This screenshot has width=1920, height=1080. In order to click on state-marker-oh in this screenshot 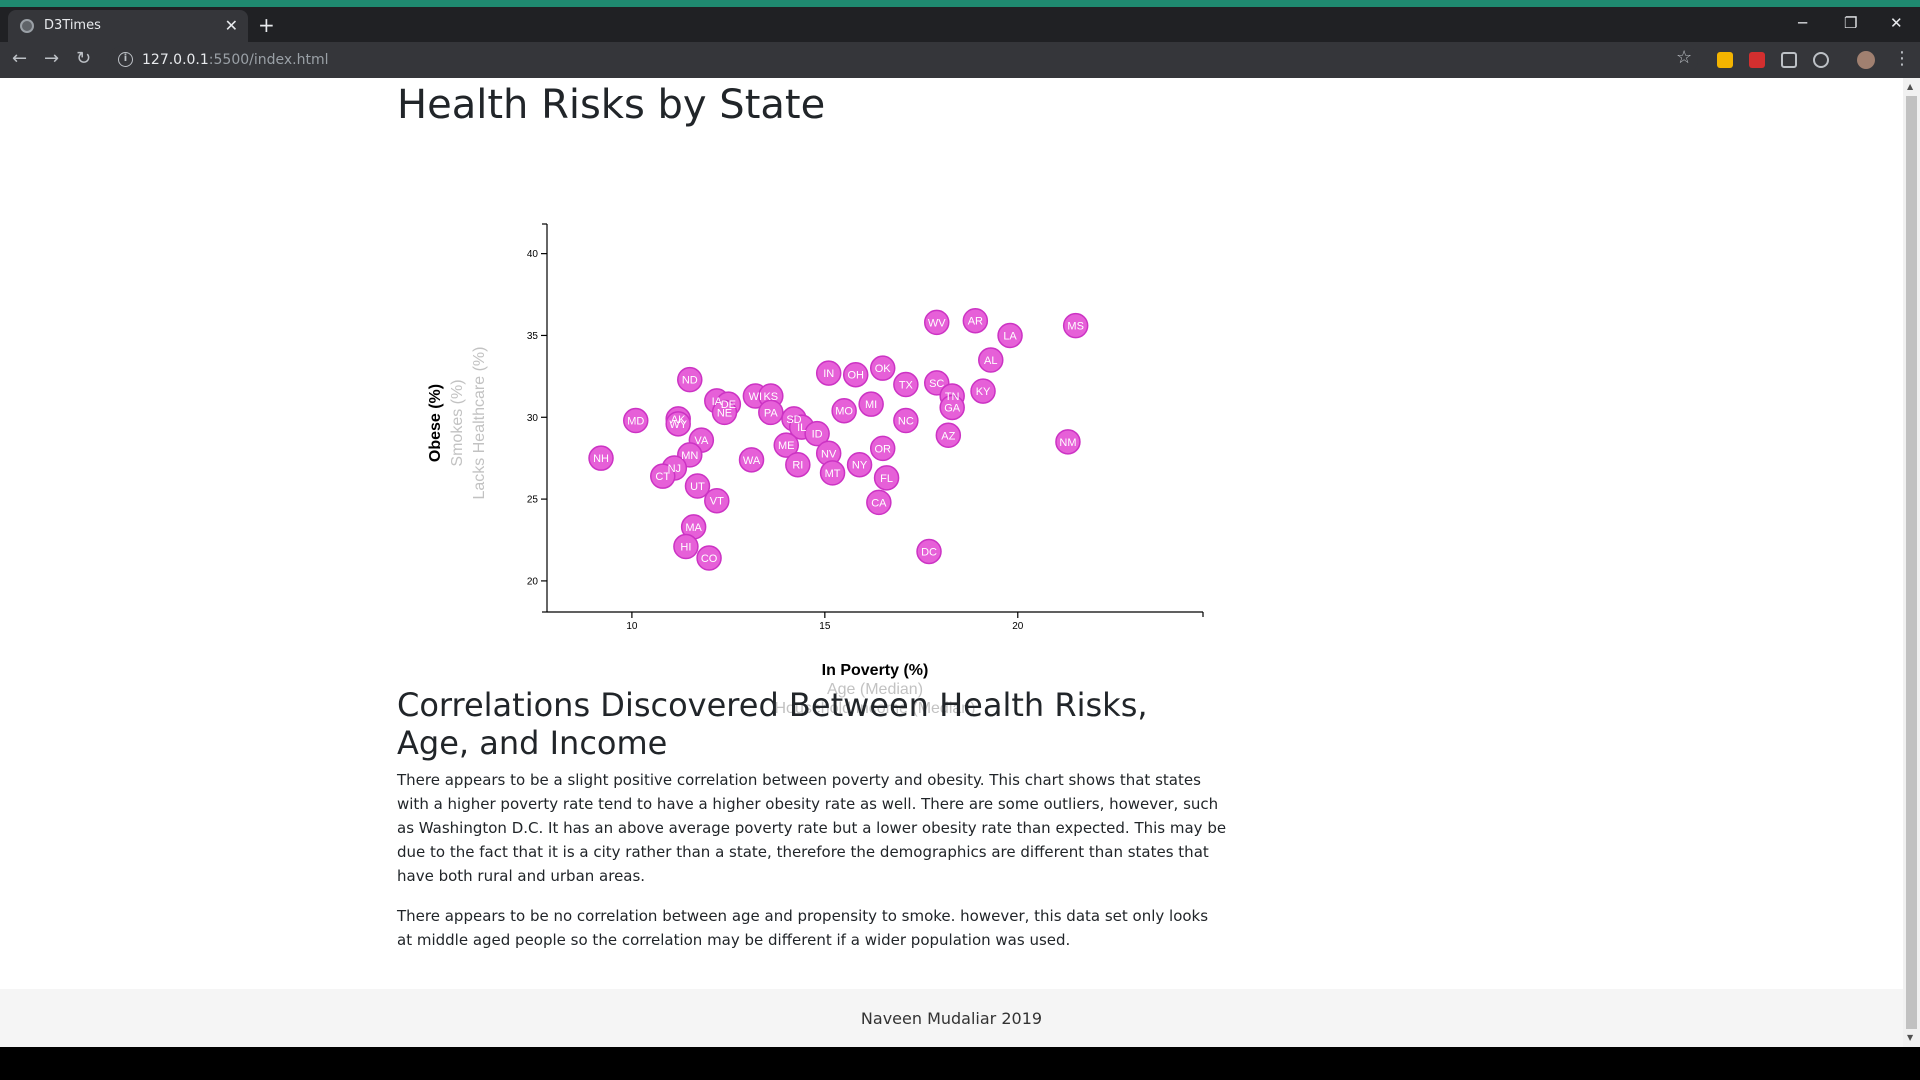, I will do `click(855, 374)`.